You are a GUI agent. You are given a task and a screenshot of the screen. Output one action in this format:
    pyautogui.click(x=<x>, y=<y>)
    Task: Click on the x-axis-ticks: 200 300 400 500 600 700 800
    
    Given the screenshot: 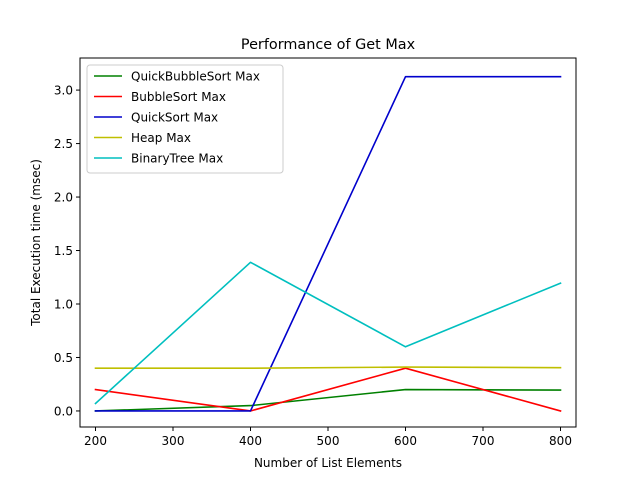 What is the action you would take?
    pyautogui.click(x=328, y=437)
    